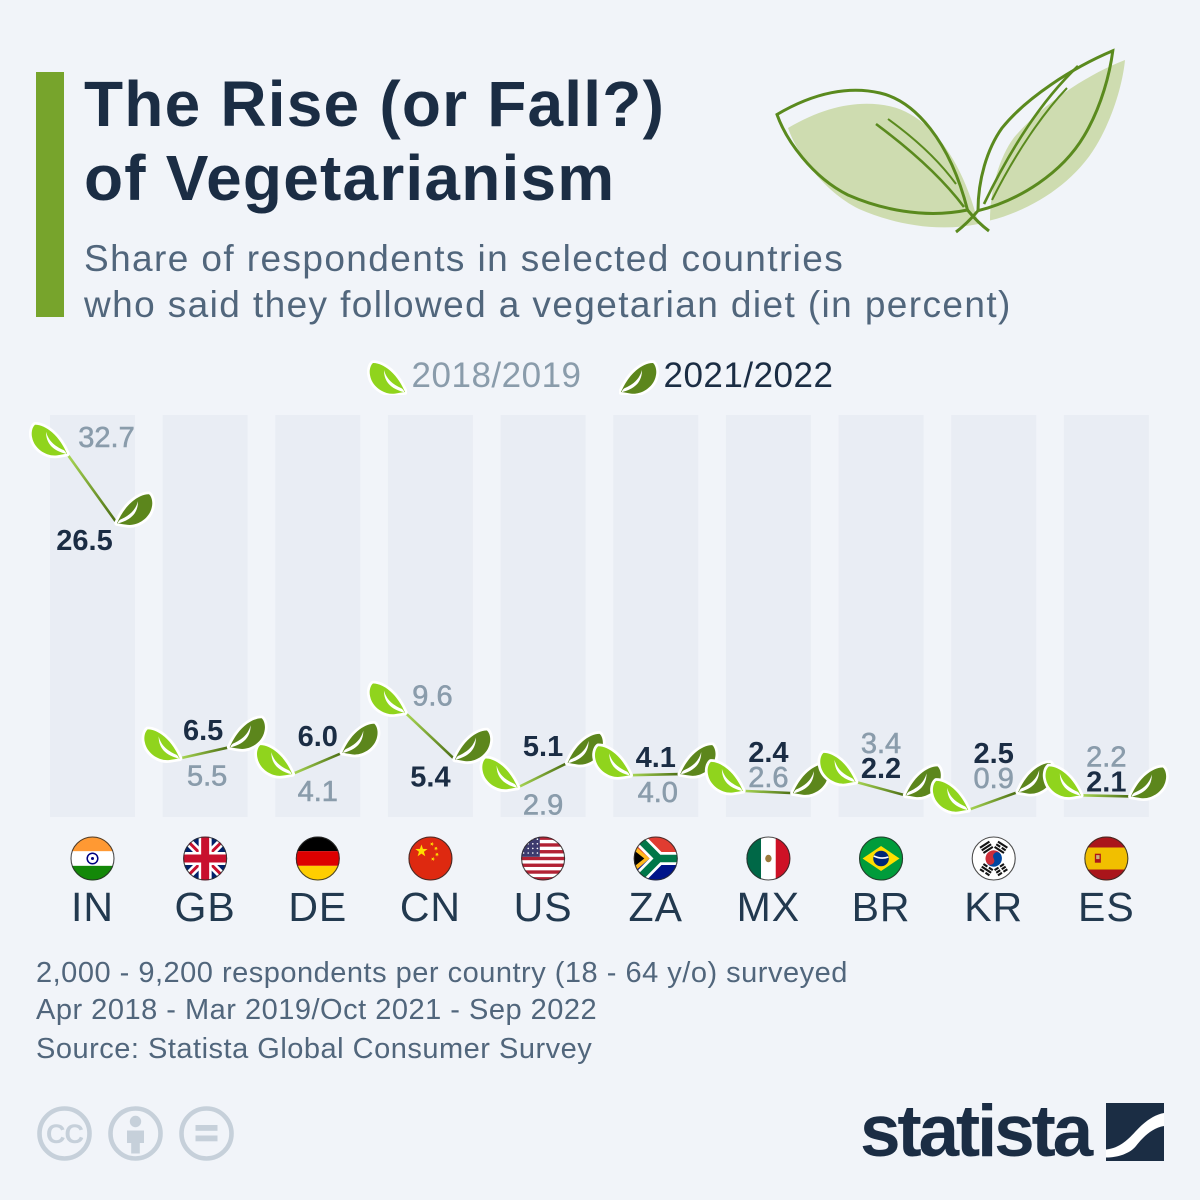 The width and height of the screenshot is (1200, 1200). I want to click on flag-KR, so click(993, 858).